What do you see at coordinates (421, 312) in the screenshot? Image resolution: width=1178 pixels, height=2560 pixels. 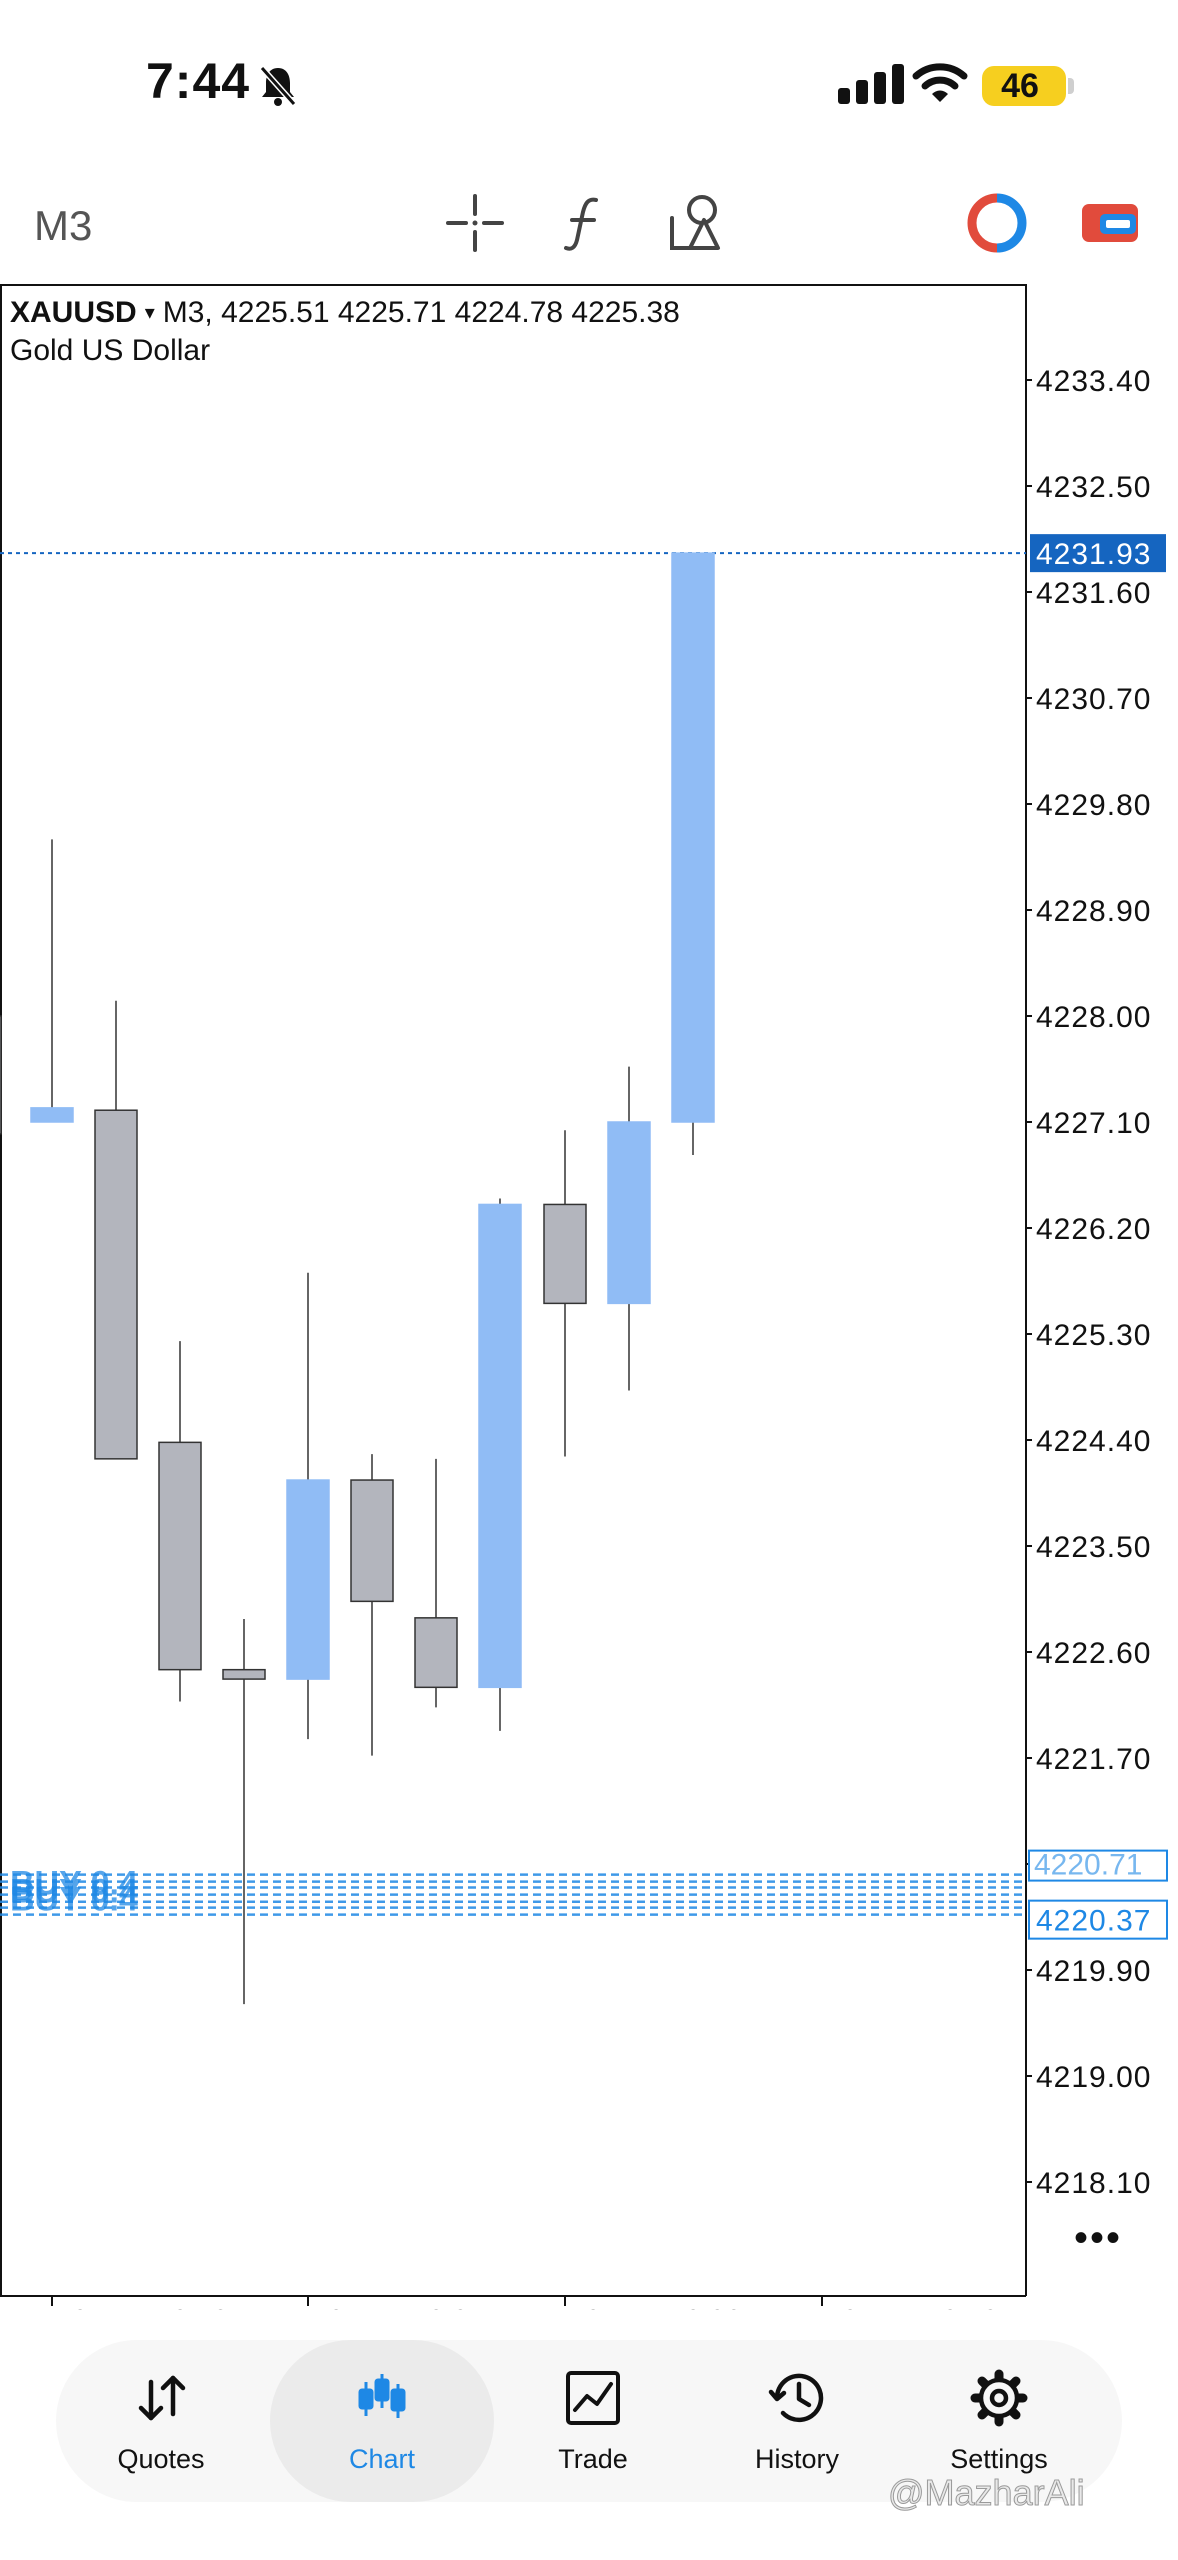 I see `ohlc-readout: M3, 4225.51 4225.71 4224.78 4225.38` at bounding box center [421, 312].